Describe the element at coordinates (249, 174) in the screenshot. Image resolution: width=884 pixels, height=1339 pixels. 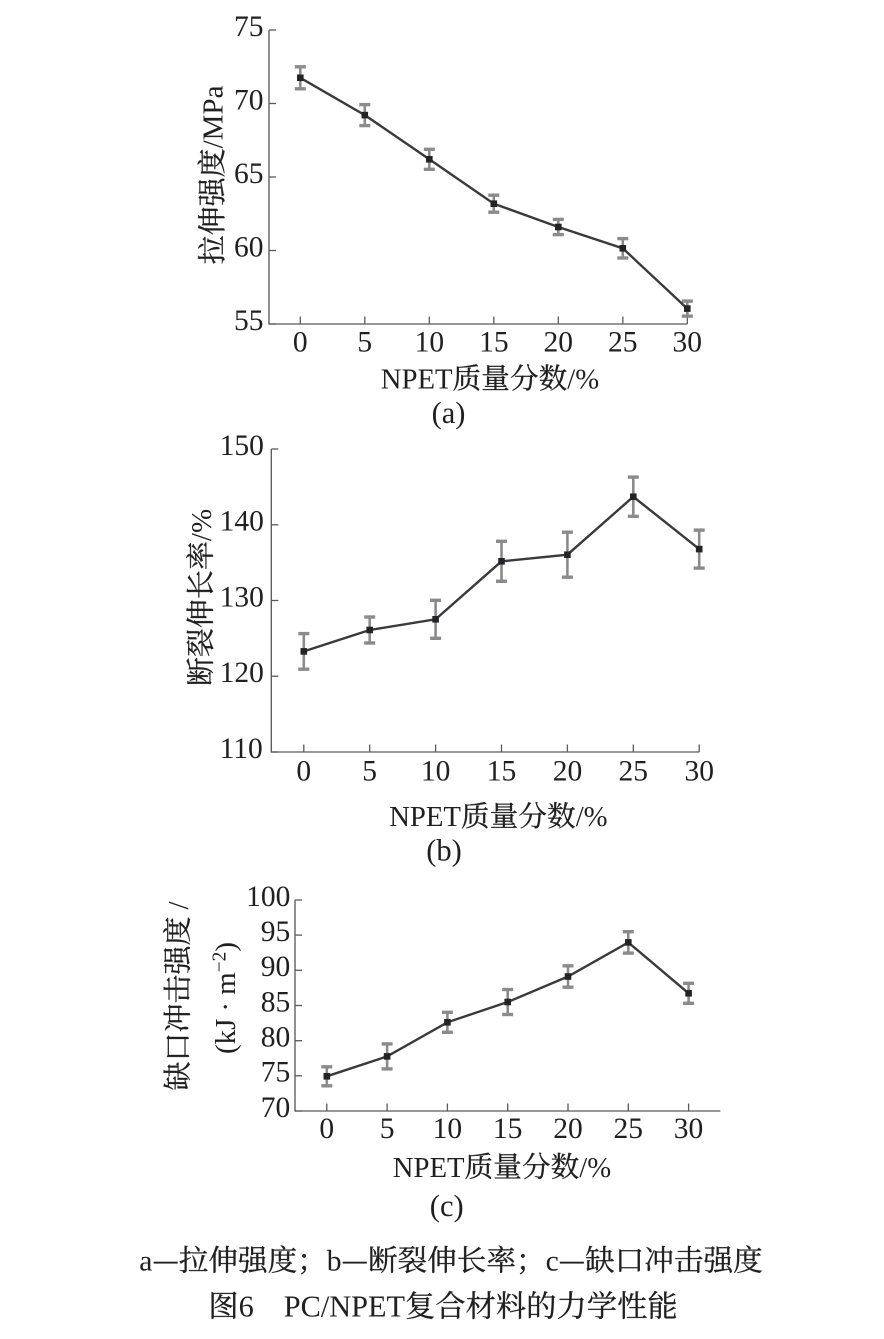
I see `svg-text: 65` at that location.